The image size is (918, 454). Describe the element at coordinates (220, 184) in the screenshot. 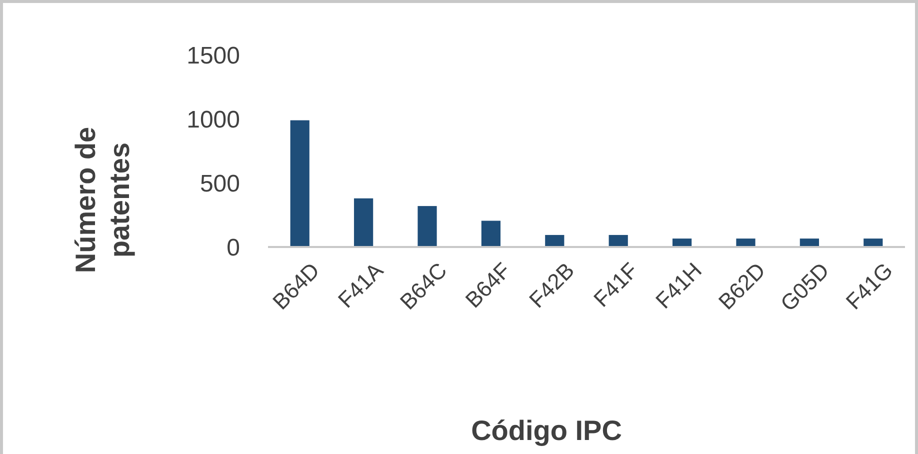

I see `y-tick-label: 500` at that location.